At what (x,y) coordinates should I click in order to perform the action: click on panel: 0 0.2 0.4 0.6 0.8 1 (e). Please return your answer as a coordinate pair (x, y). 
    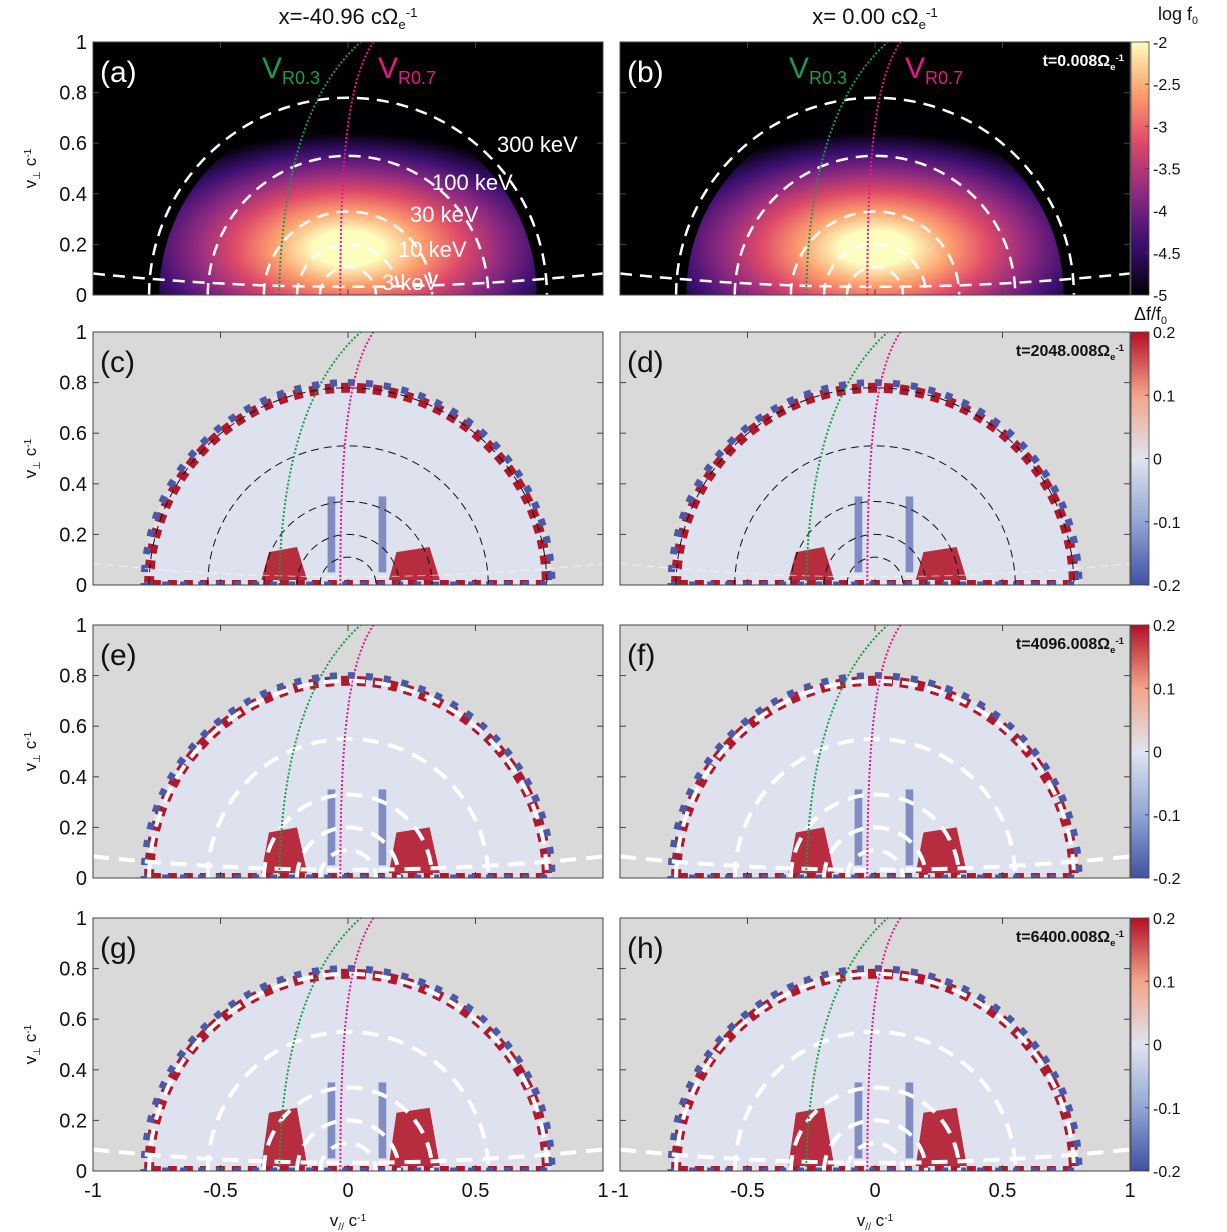
    Looking at the image, I should click on (331, 752).